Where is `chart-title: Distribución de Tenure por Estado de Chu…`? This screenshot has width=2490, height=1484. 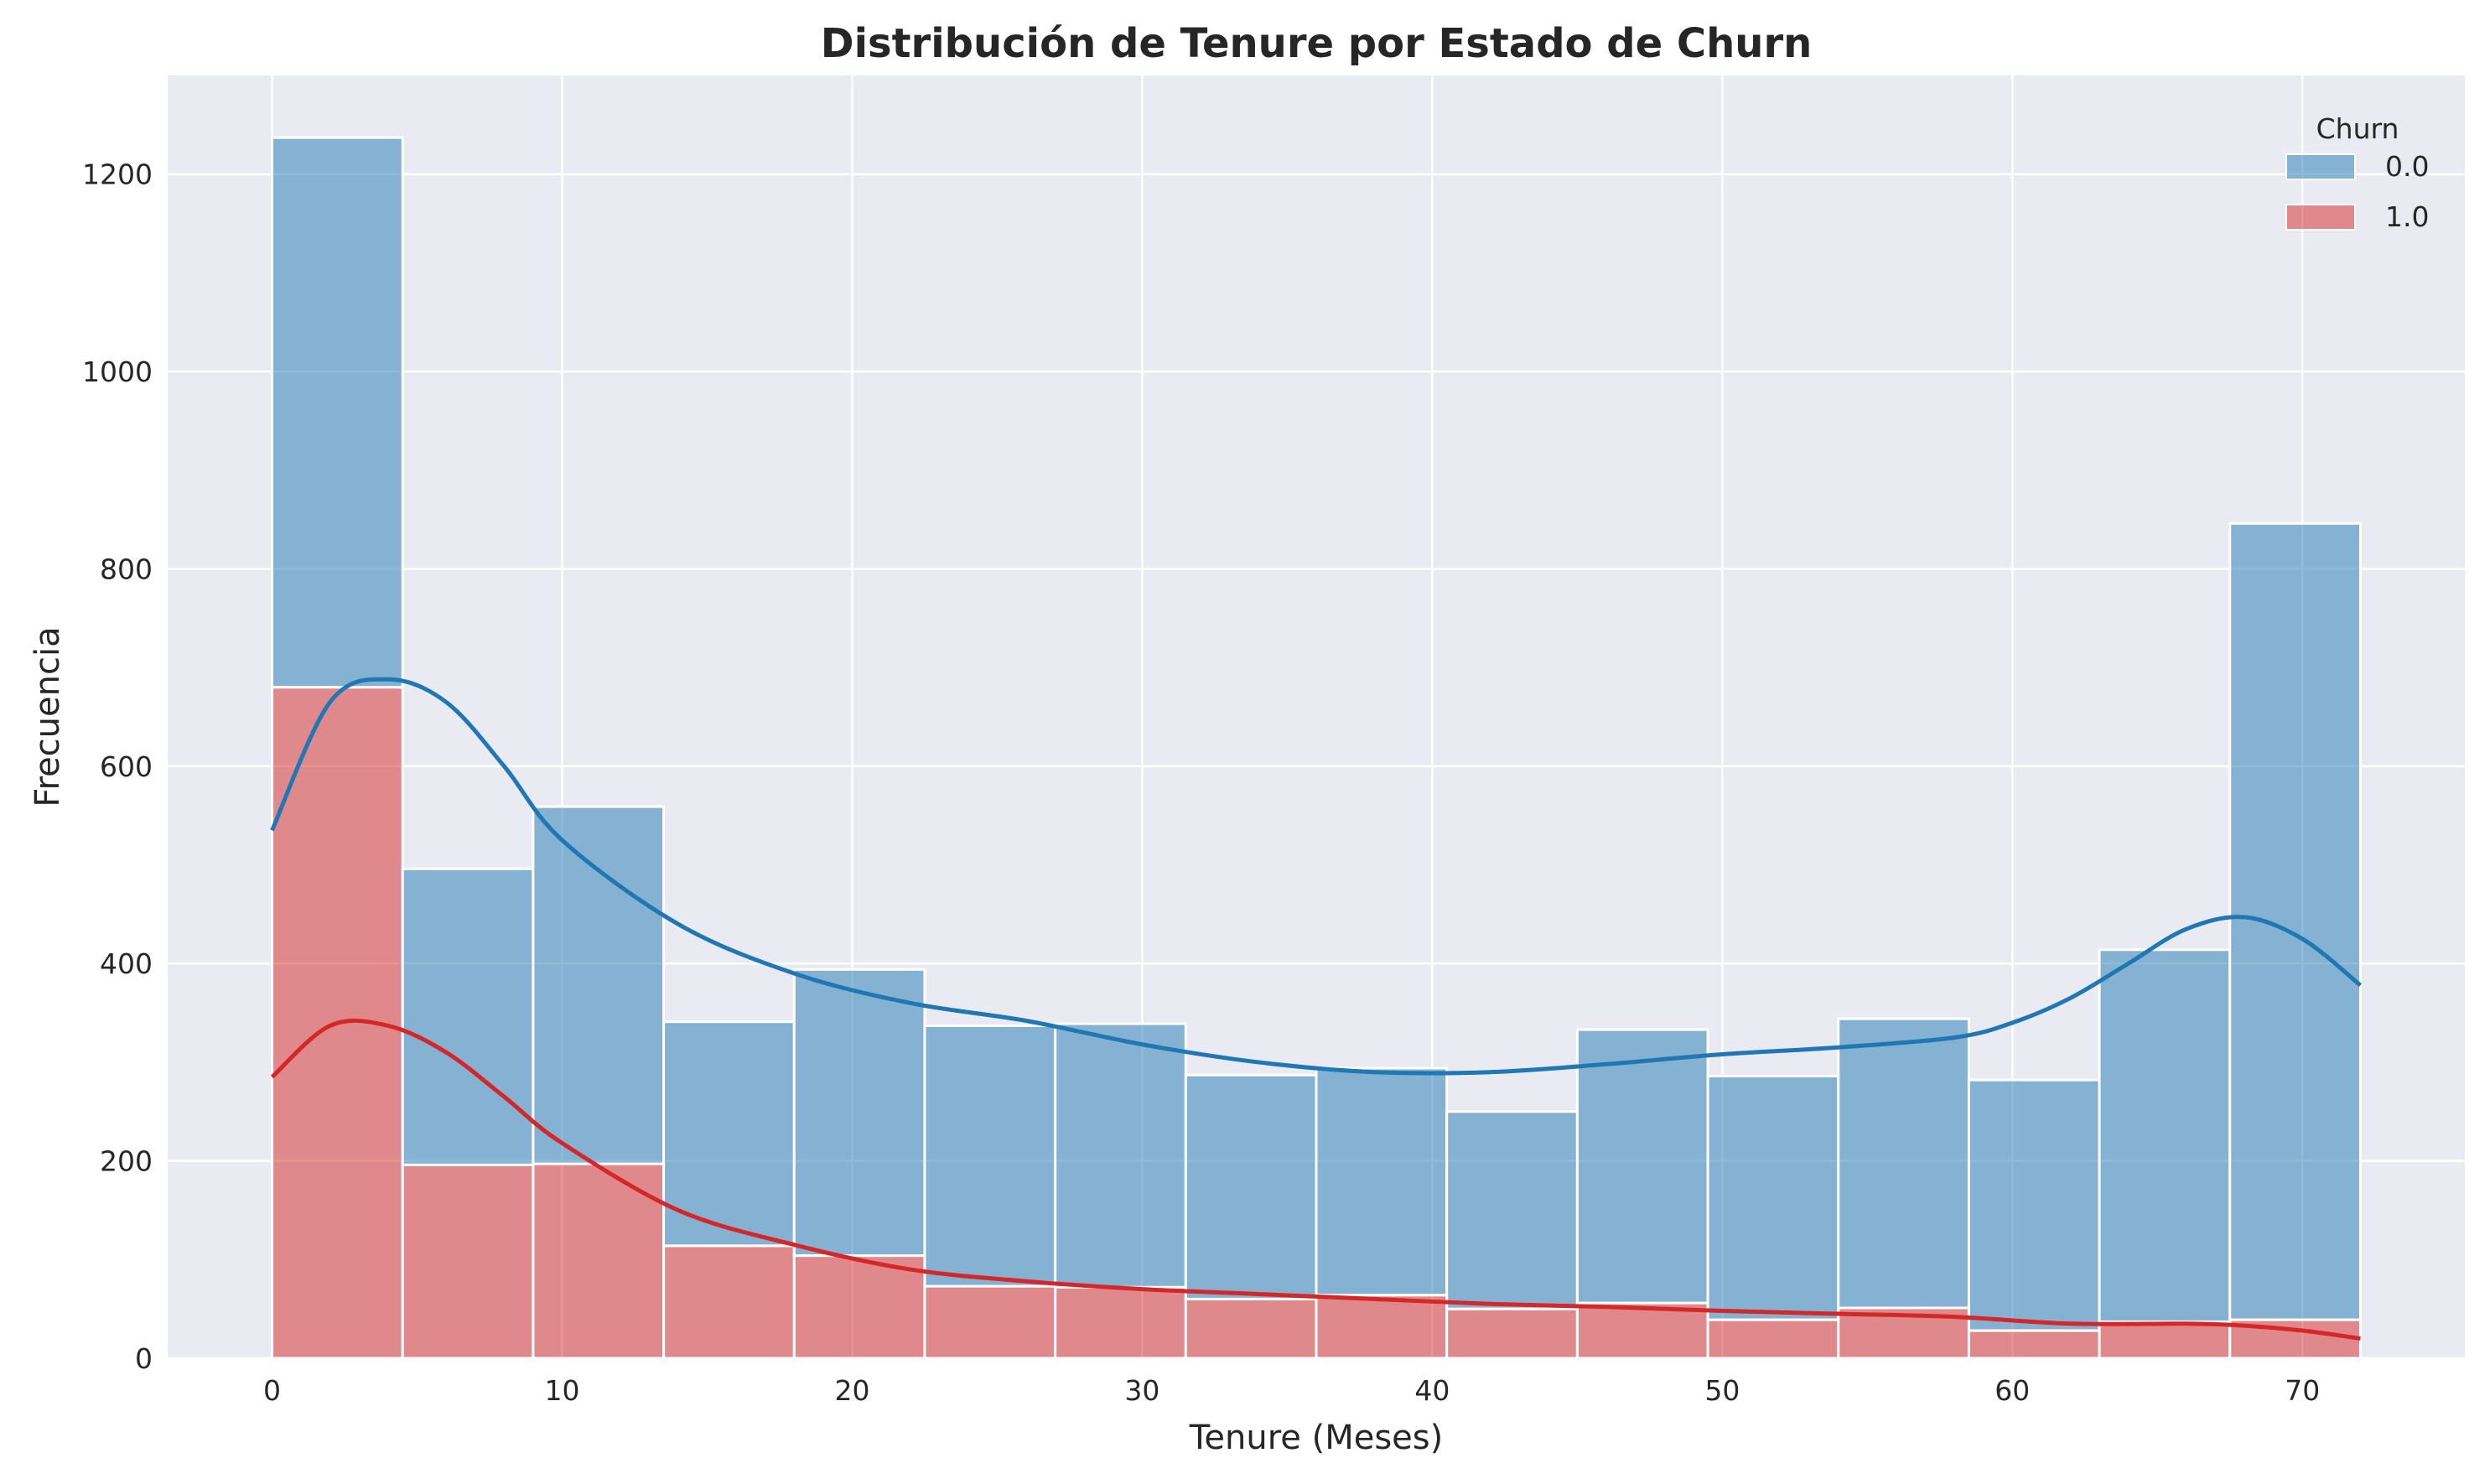
chart-title: Distribución de Tenure por Estado de Chu… is located at coordinates (1317, 43).